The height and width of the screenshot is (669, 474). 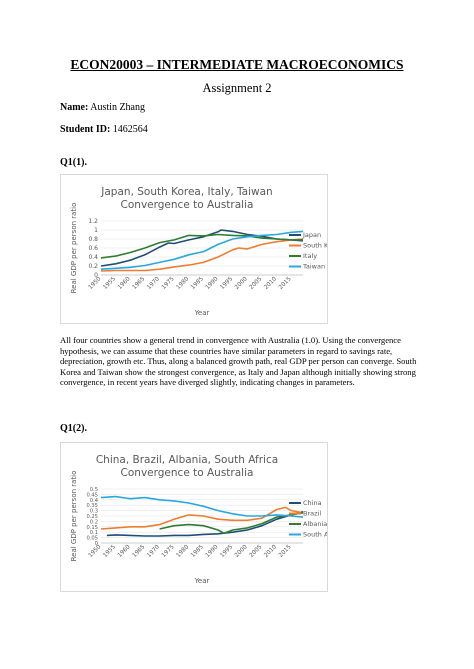 I want to click on chart-2-title-line: China, Brazil, Albania, South Africa, so click(x=187, y=460).